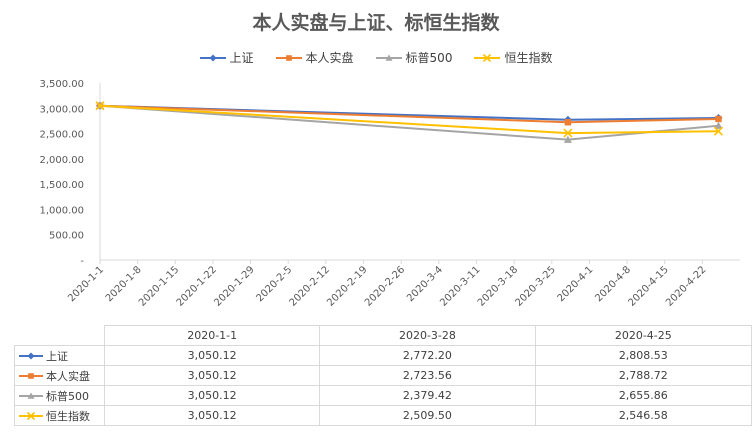  I want to click on table-series-name: 标普500, so click(67, 396).